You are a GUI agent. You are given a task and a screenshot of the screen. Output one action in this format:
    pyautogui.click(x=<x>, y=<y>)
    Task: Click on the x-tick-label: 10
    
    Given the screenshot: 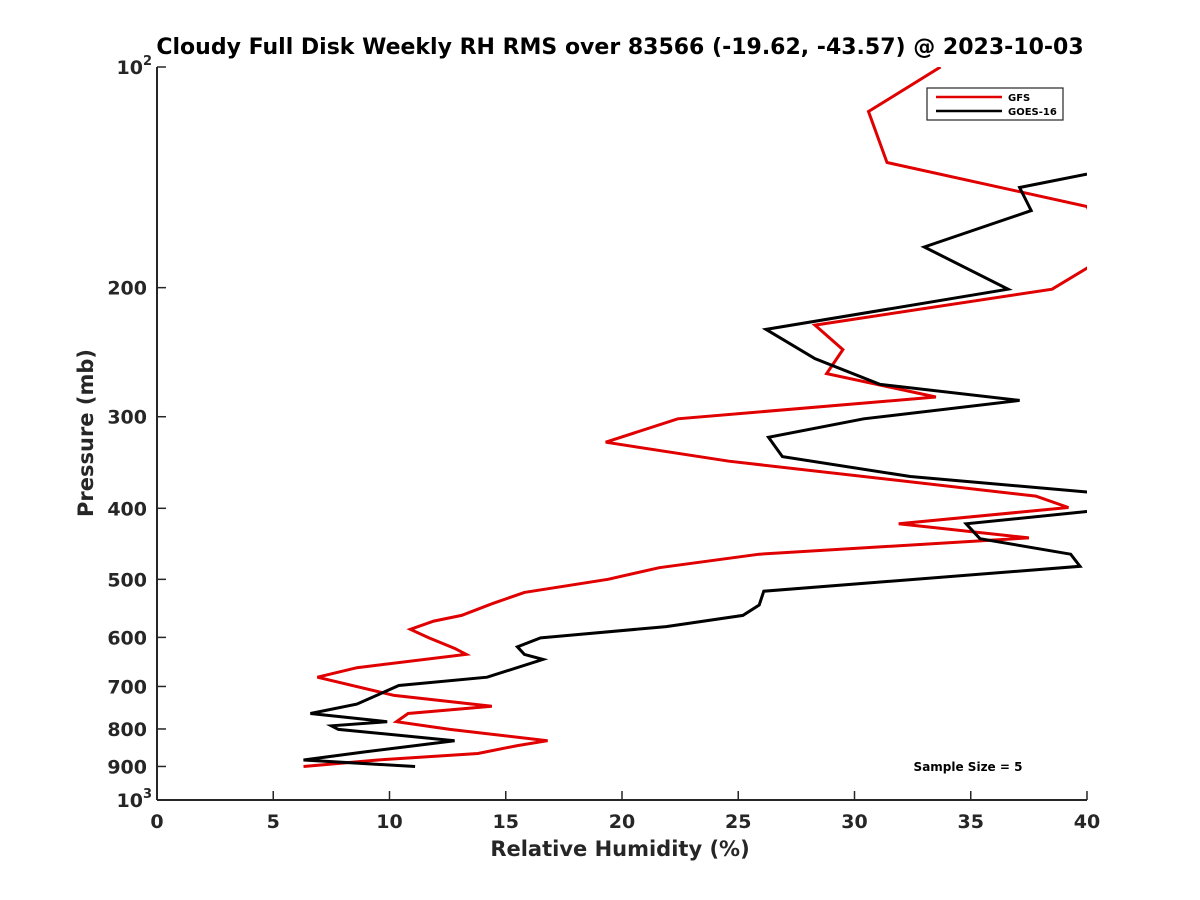 What is the action you would take?
    pyautogui.click(x=389, y=822)
    